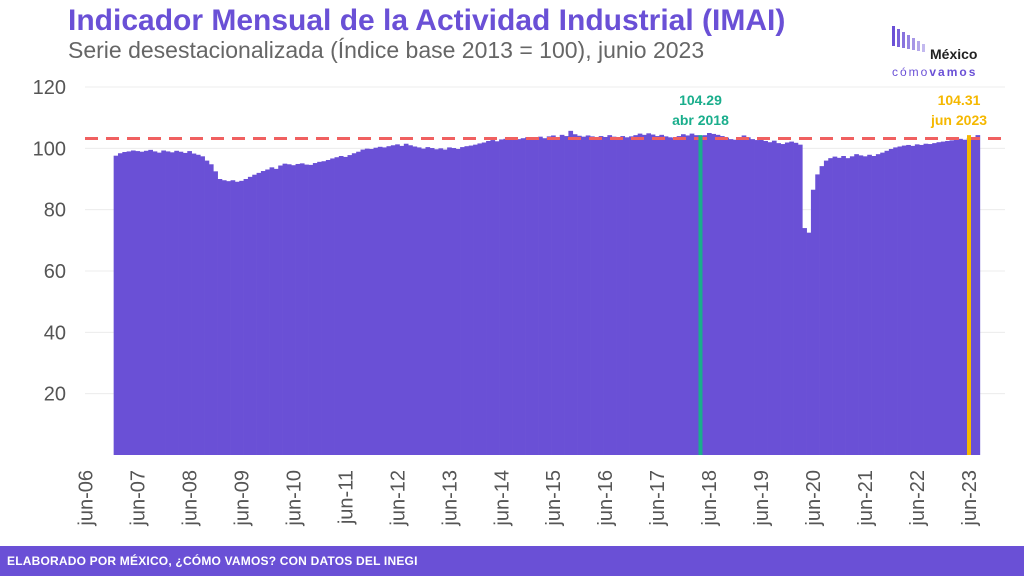  What do you see at coordinates (55, 272) in the screenshot?
I see `y-tick-label: 60` at bounding box center [55, 272].